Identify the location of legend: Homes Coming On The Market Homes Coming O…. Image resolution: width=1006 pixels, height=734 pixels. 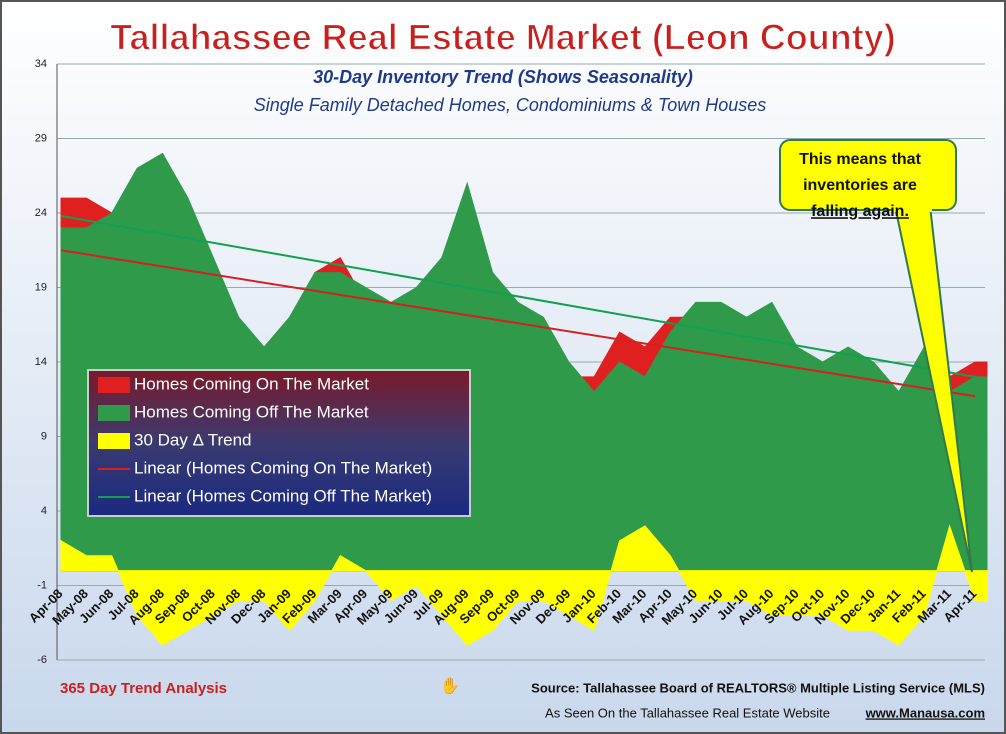
(279, 443).